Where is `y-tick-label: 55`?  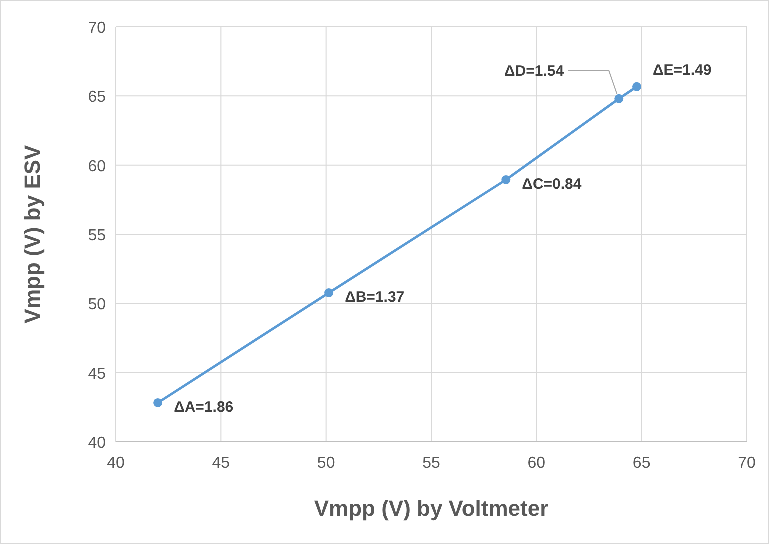 y-tick-label: 55 is located at coordinates (97, 236).